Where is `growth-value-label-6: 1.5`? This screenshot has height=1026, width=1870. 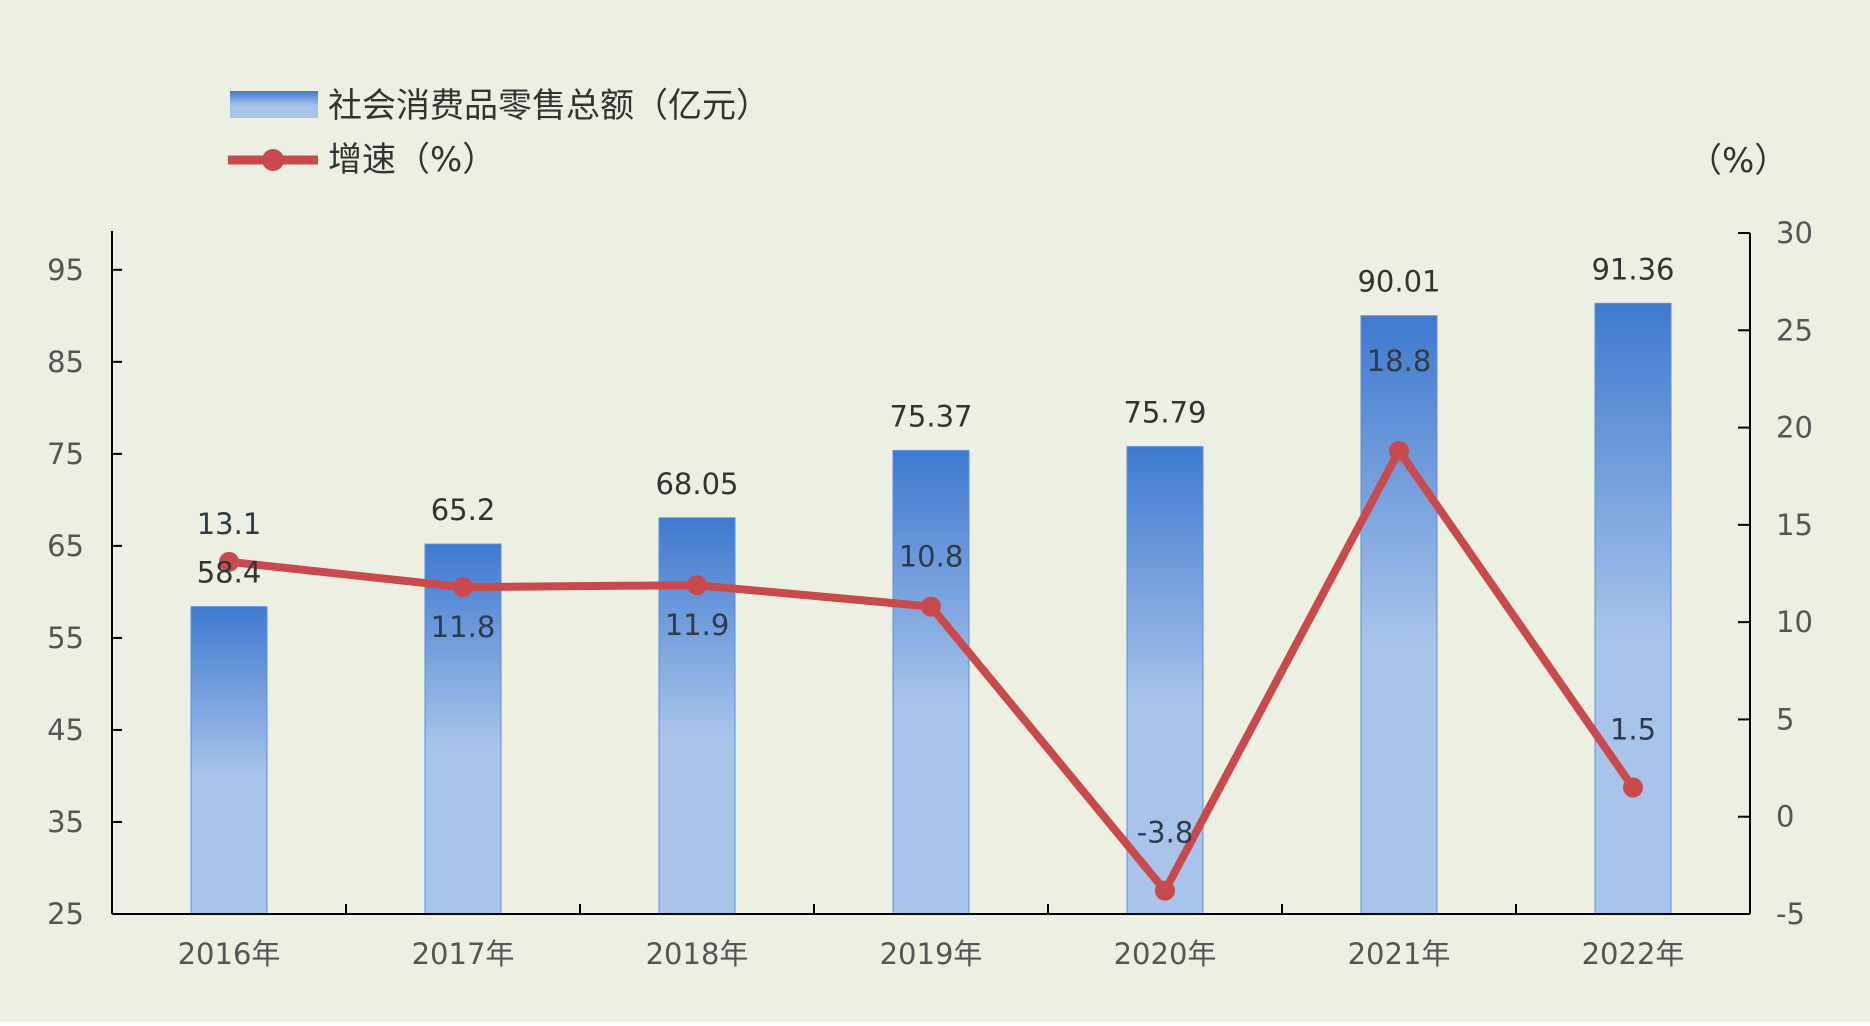
growth-value-label-6: 1.5 is located at coordinates (1633, 730).